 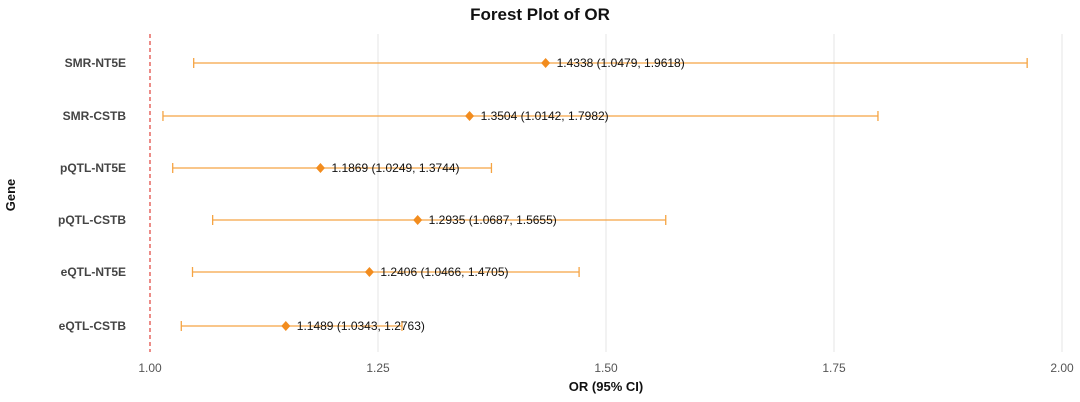 I want to click on data-label: 1.1489 (1.0343, 1.2763), so click(x=361, y=326).